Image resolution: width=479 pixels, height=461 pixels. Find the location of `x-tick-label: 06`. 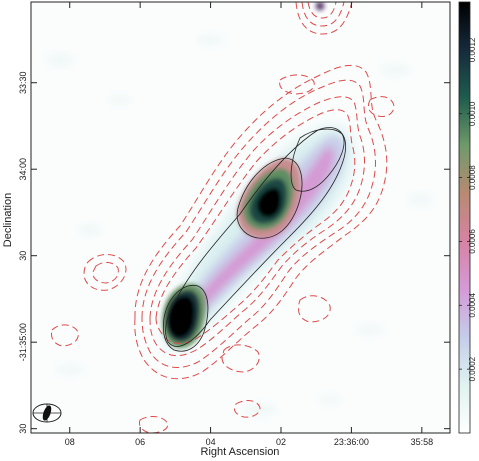

x-tick-label: 06 is located at coordinates (140, 442).